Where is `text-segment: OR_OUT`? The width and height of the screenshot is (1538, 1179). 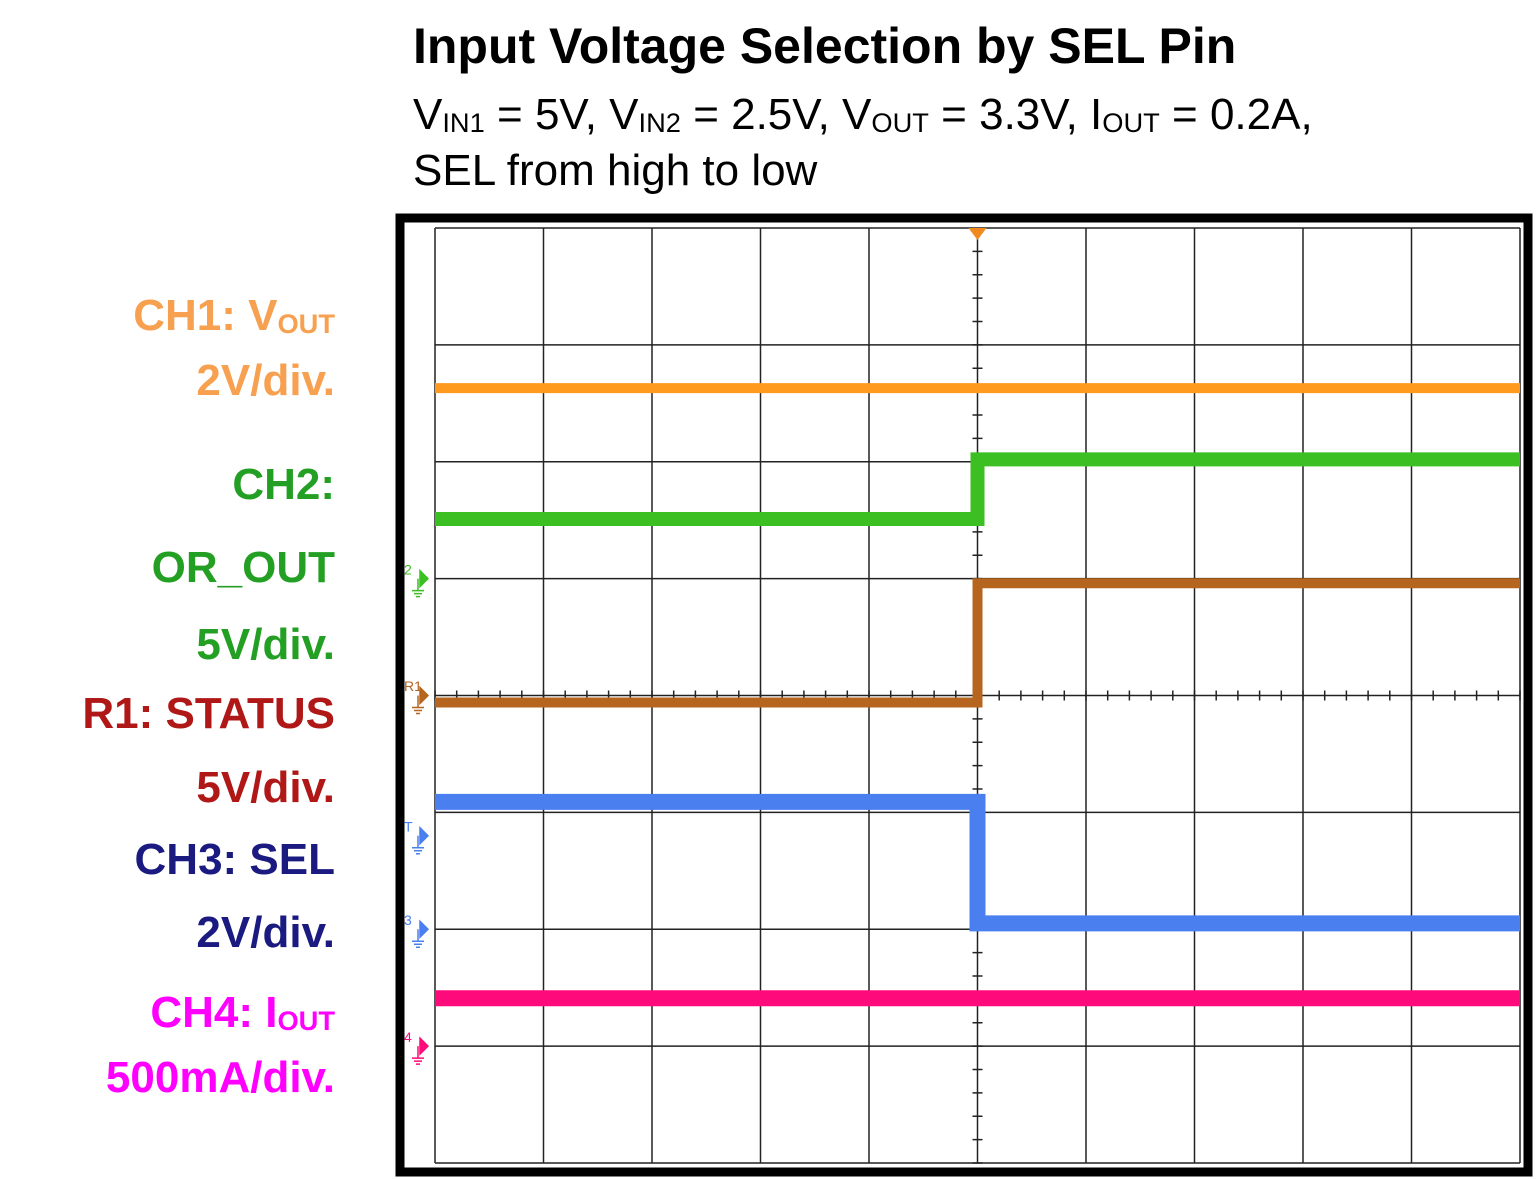
text-segment: OR_OUT is located at coordinates (243, 567).